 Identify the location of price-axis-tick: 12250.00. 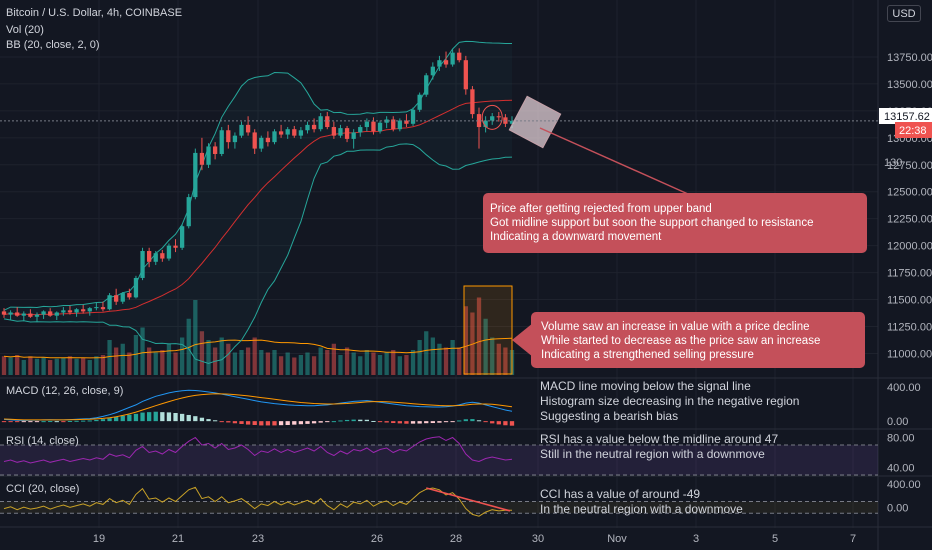
(909, 220).